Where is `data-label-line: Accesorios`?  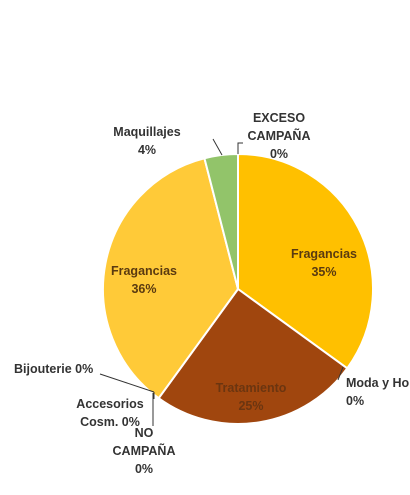 data-label-line: Accesorios is located at coordinates (109, 404).